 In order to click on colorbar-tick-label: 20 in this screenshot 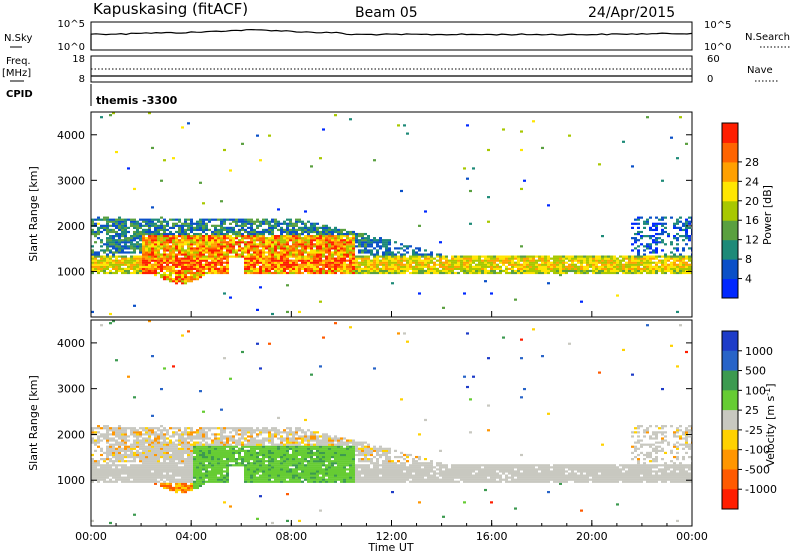, I will do `click(752, 201)`.